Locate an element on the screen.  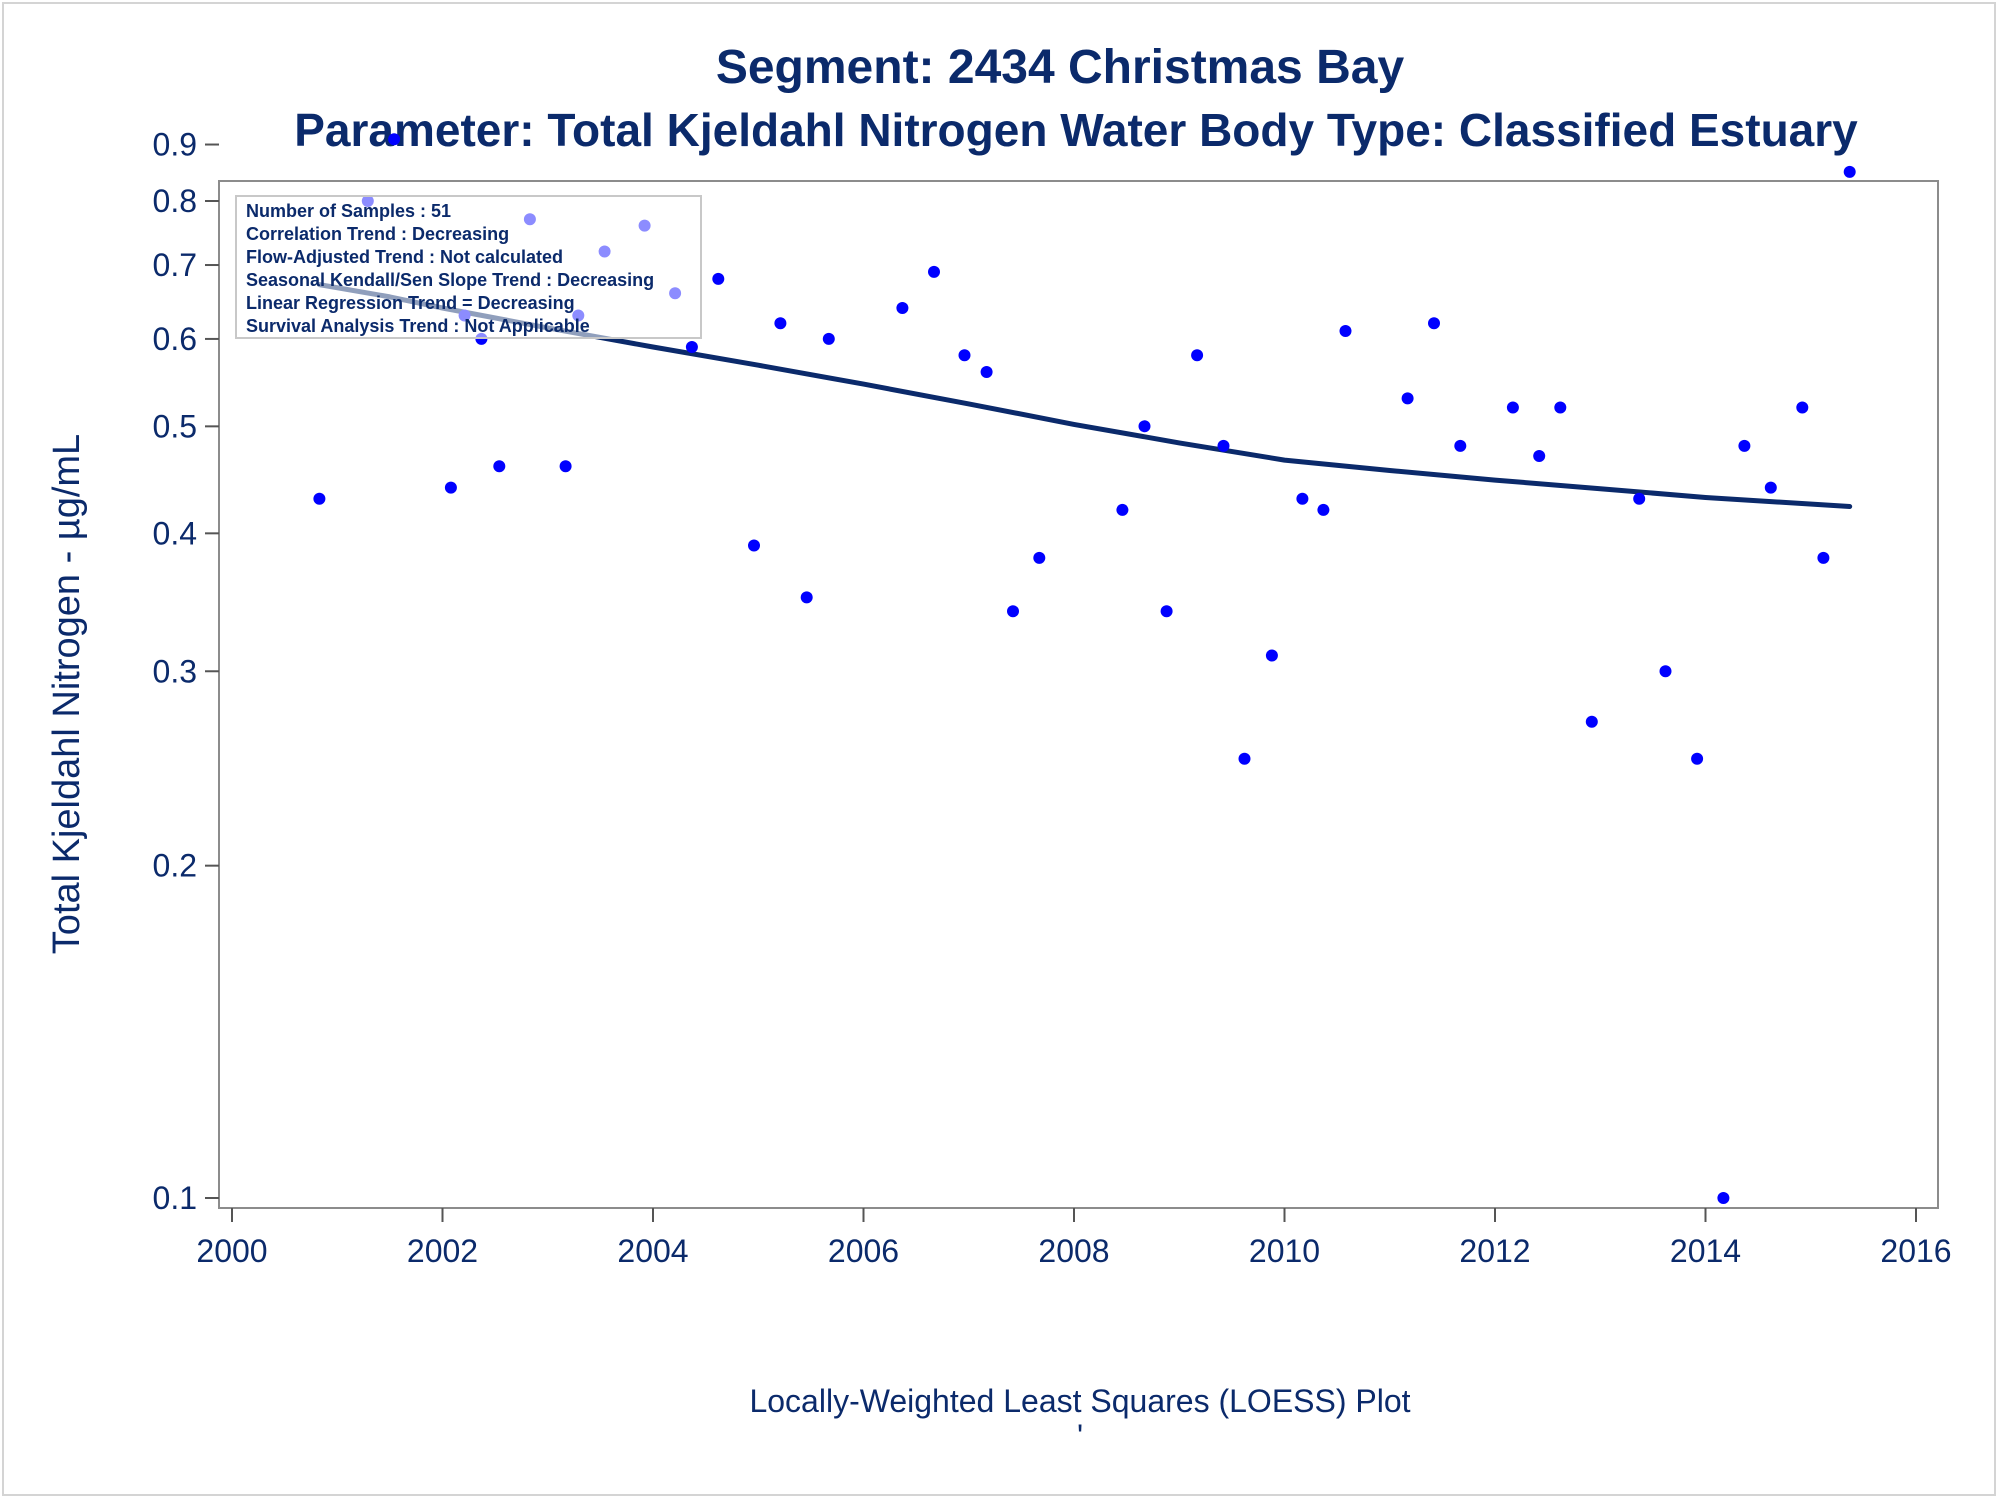
y-tick-label: 0.8 is located at coordinates (175, 201).